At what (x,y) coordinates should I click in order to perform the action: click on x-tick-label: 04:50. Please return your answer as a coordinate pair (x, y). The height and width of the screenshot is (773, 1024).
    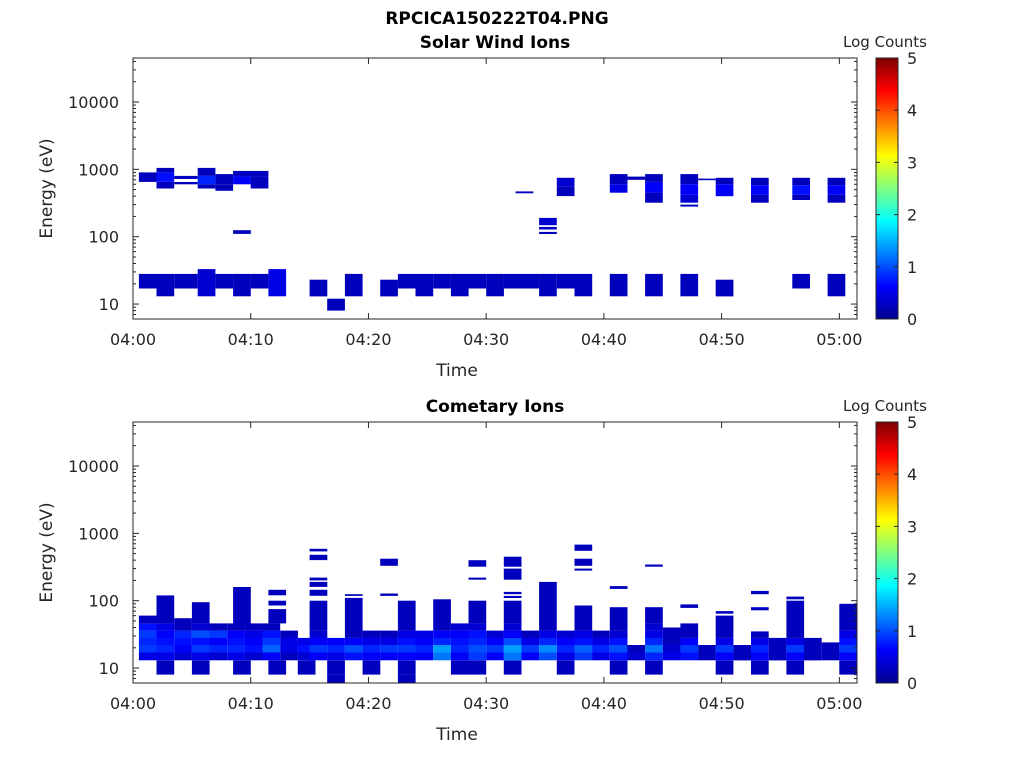
    Looking at the image, I should click on (722, 339).